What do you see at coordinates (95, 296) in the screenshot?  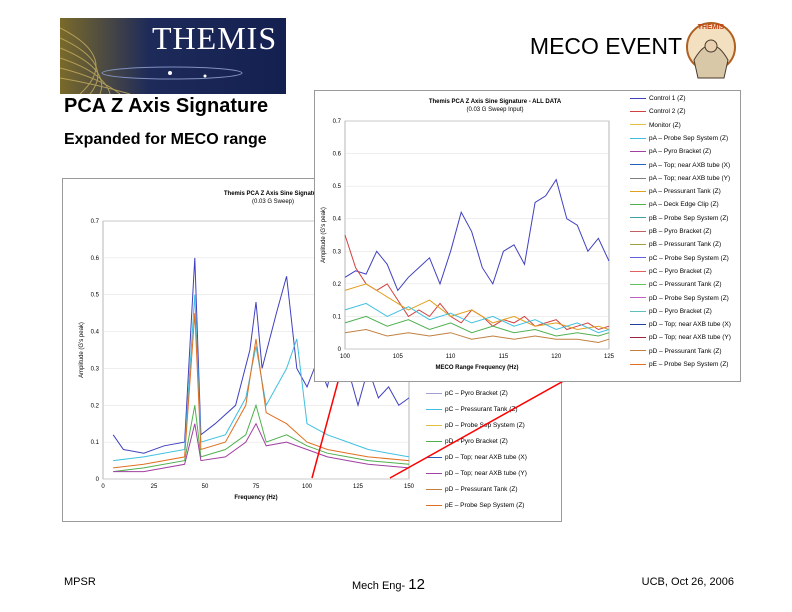 I see `full-y-tick-label: 0.5` at bounding box center [95, 296].